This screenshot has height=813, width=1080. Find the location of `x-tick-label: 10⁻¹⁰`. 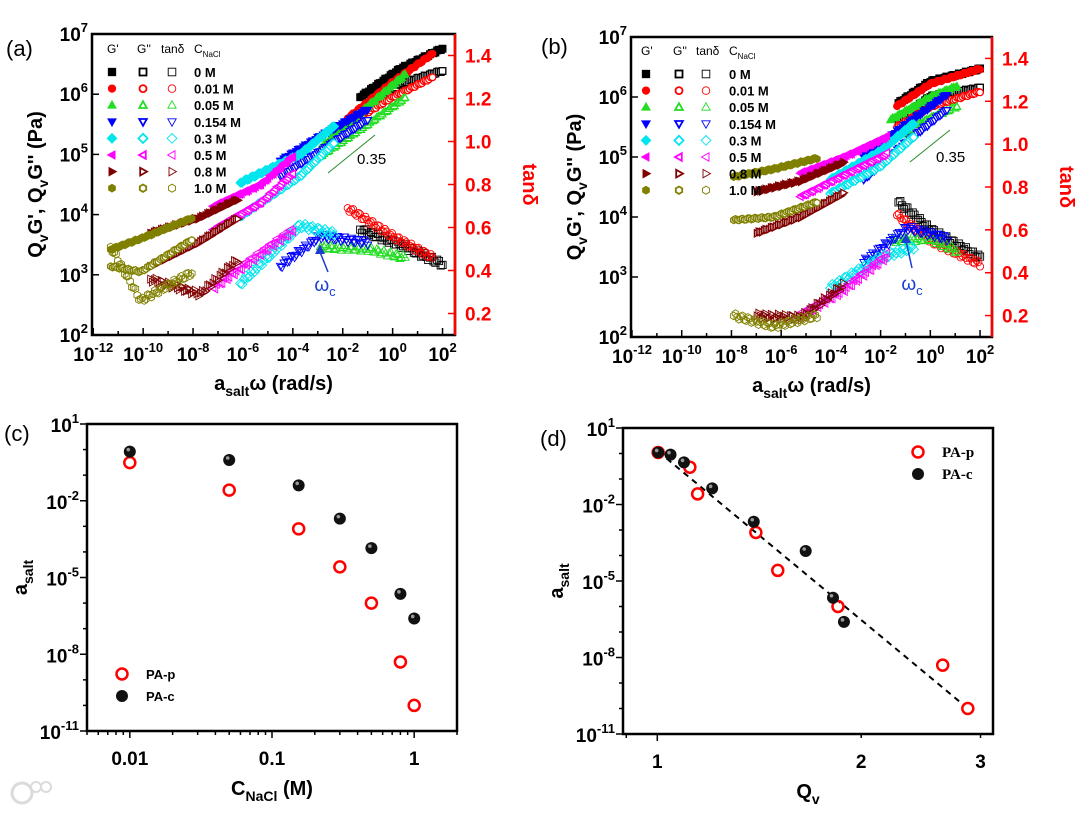

x-tick-label: 10⁻¹⁰ is located at coordinates (143, 353).